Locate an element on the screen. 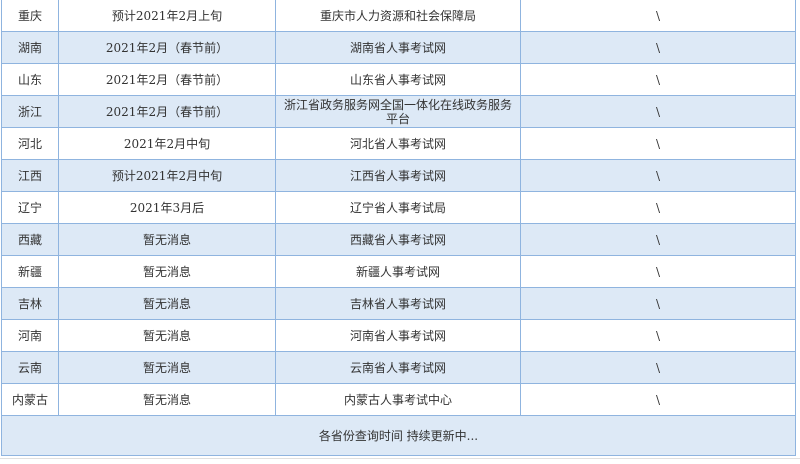  table-row: 湖南 2021年2月（春节前） 湖南省人事考试网 \ is located at coordinates (398, 47).